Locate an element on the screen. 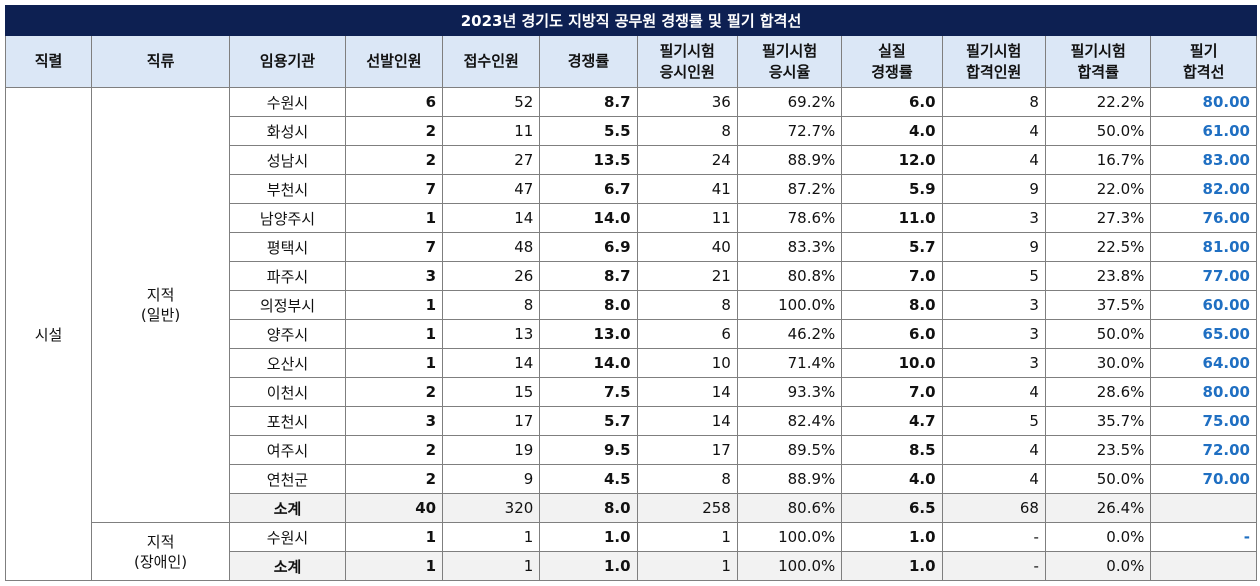 This screenshot has width=1260, height=586. header-applied: 접수인원 is located at coordinates (491, 61).